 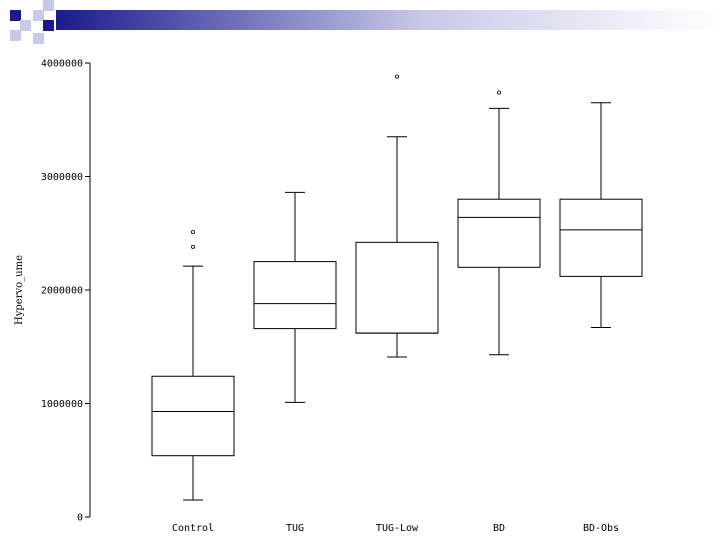 What do you see at coordinates (19, 290) in the screenshot?
I see `y-axis-title: Hypervo_ume` at bounding box center [19, 290].